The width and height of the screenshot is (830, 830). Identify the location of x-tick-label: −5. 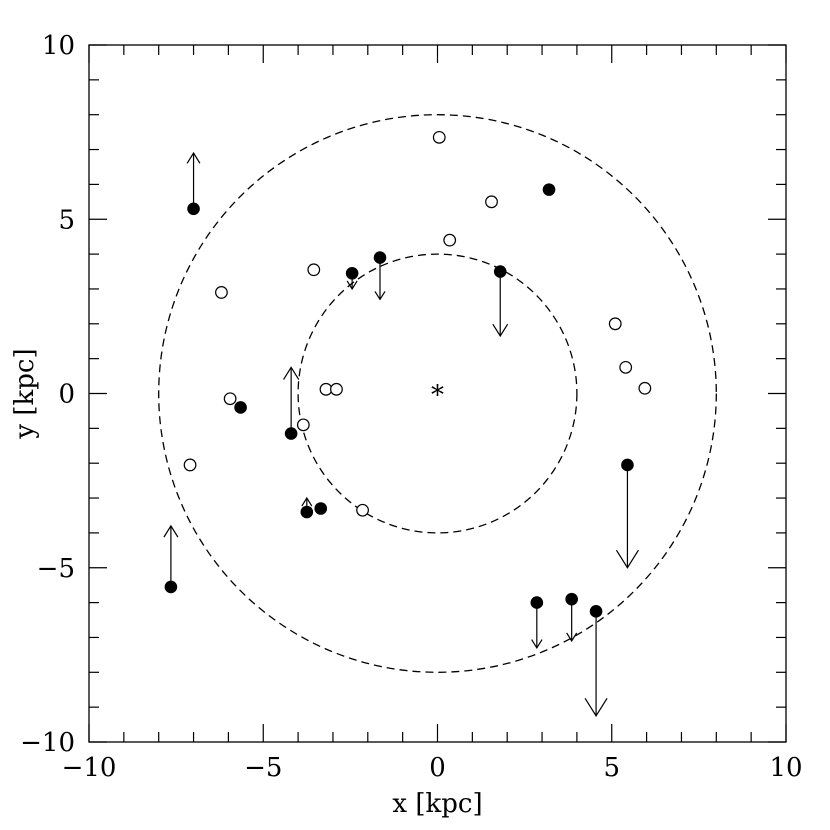
(263, 768).